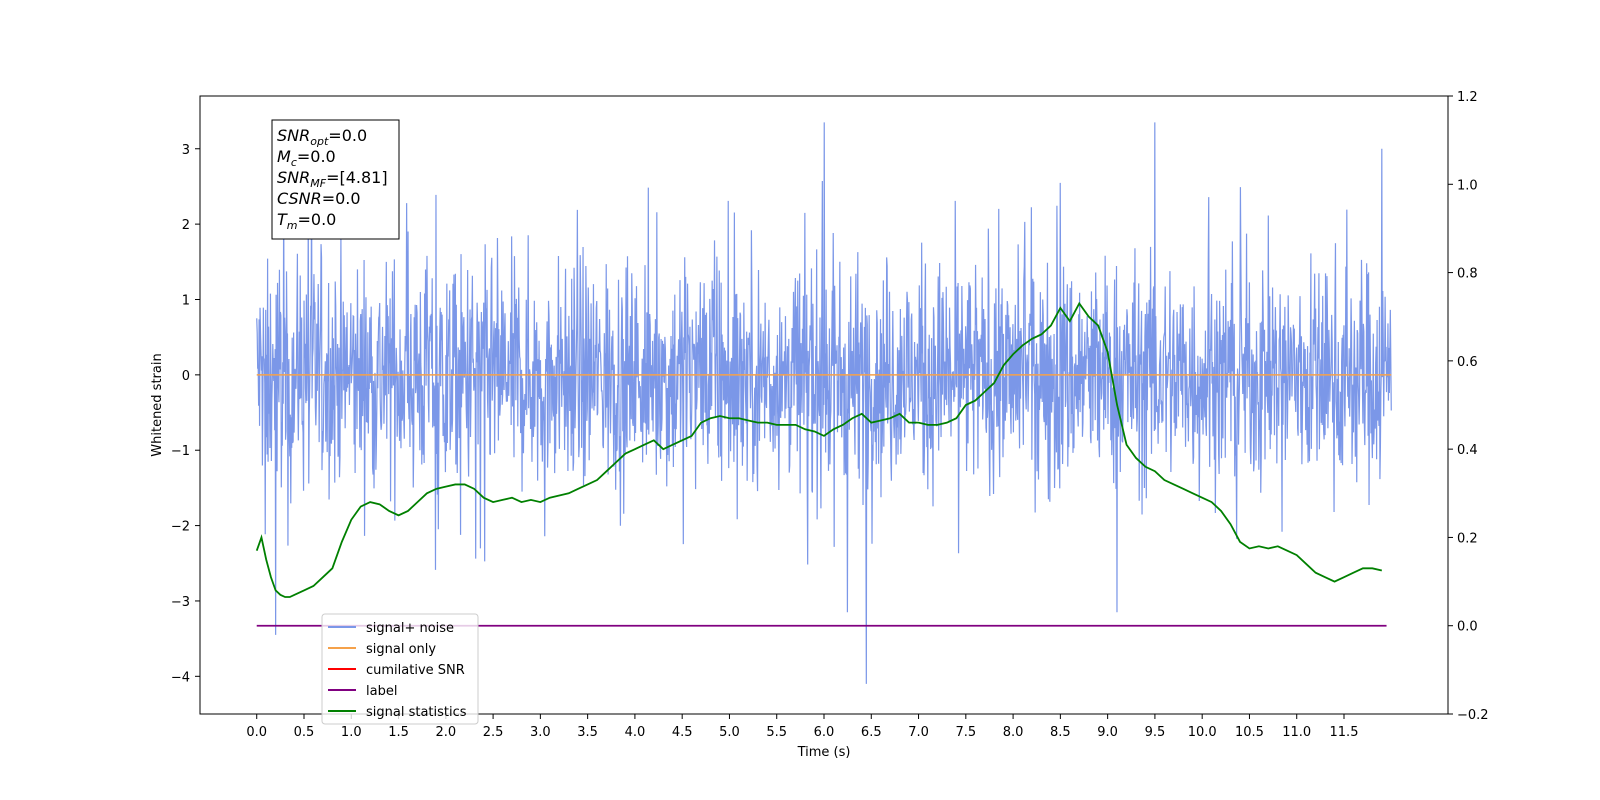 The image size is (1600, 800). I want to click on y2-tick-label: 0.6, so click(1467, 362).